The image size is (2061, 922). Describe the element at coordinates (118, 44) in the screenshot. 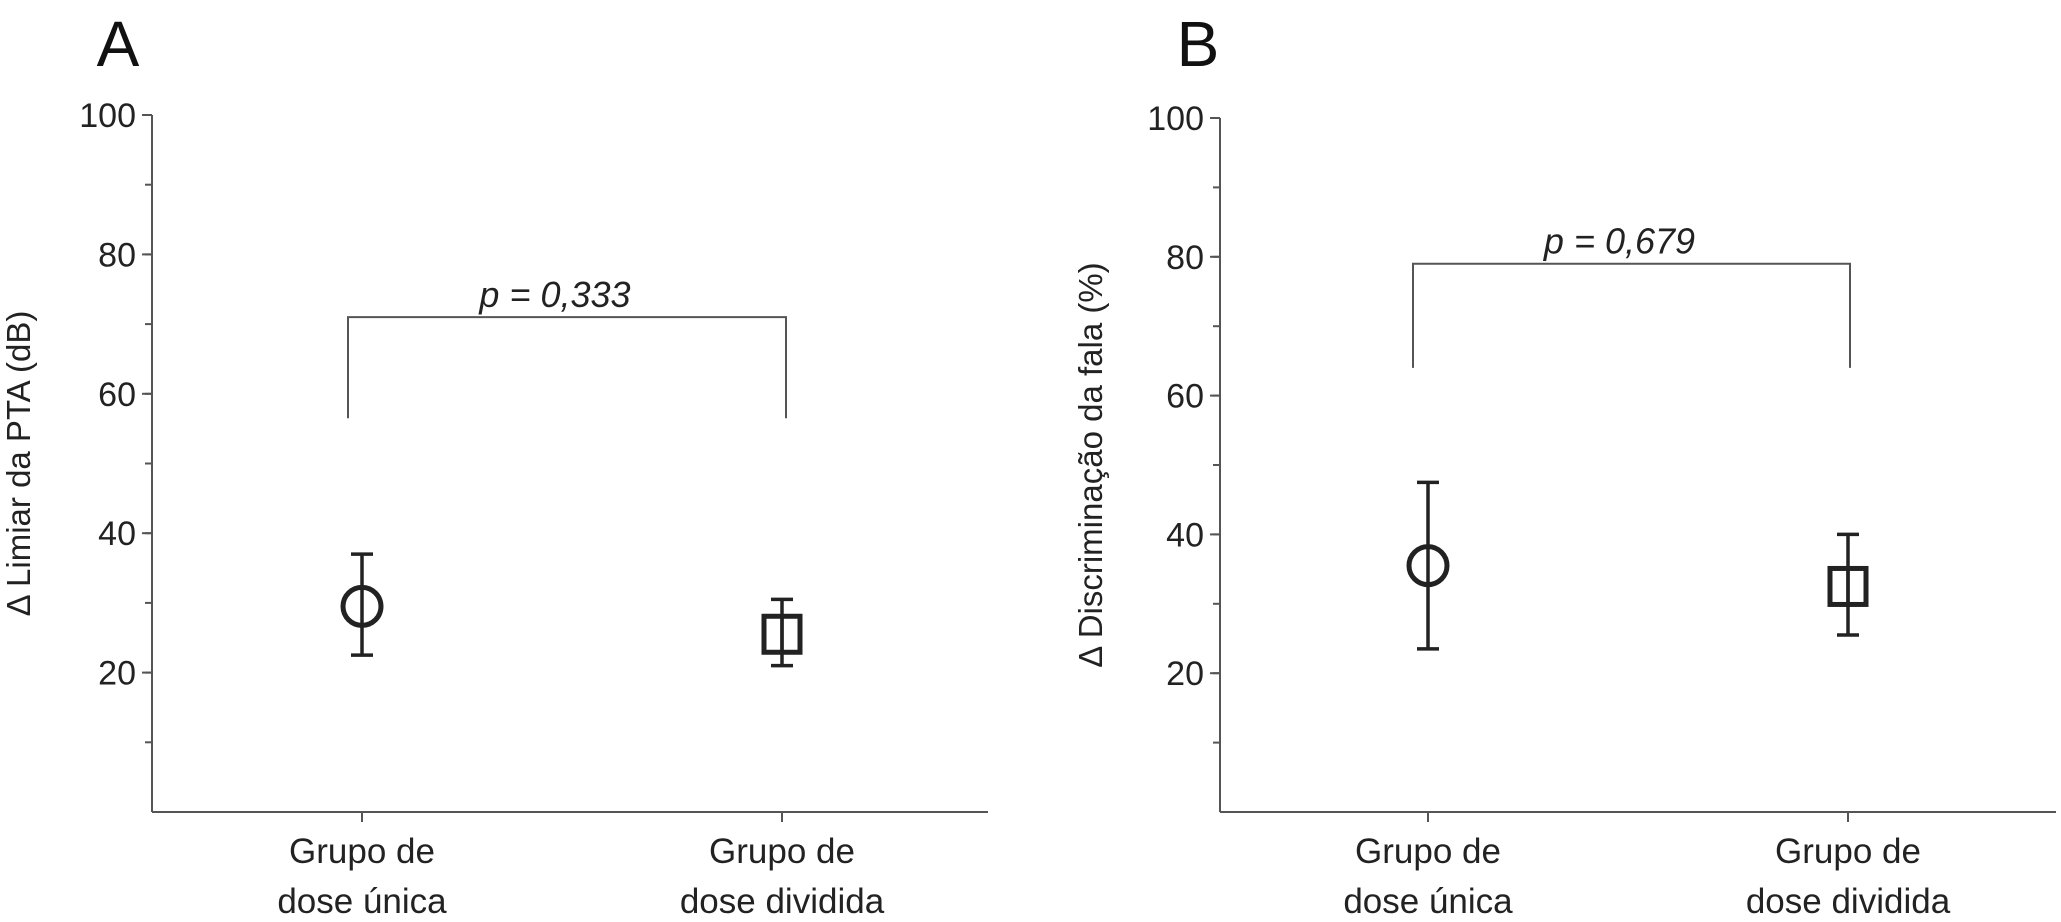

I see `panel-letter: A` at that location.